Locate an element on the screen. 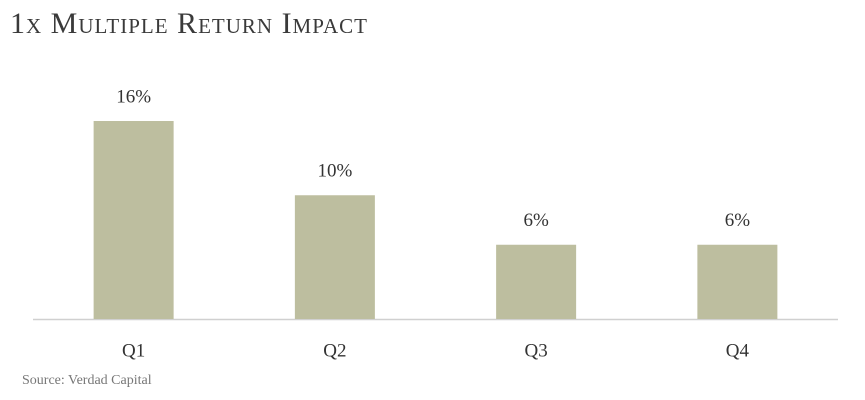 This screenshot has width=865, height=400. x-tick-label: Q1 is located at coordinates (133, 350).